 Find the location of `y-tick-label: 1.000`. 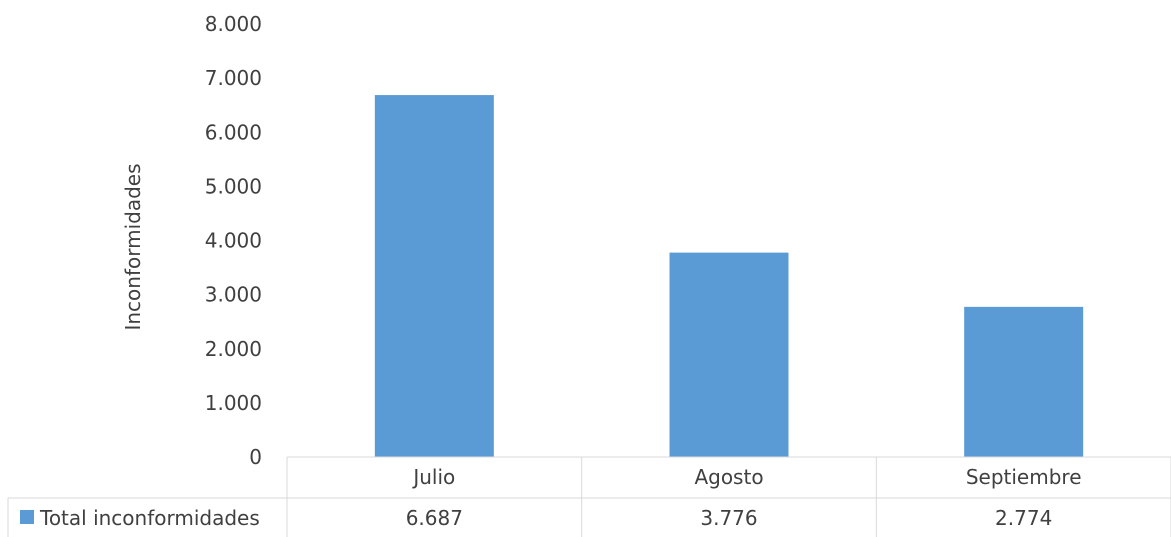

y-tick-label: 1.000 is located at coordinates (233, 403).